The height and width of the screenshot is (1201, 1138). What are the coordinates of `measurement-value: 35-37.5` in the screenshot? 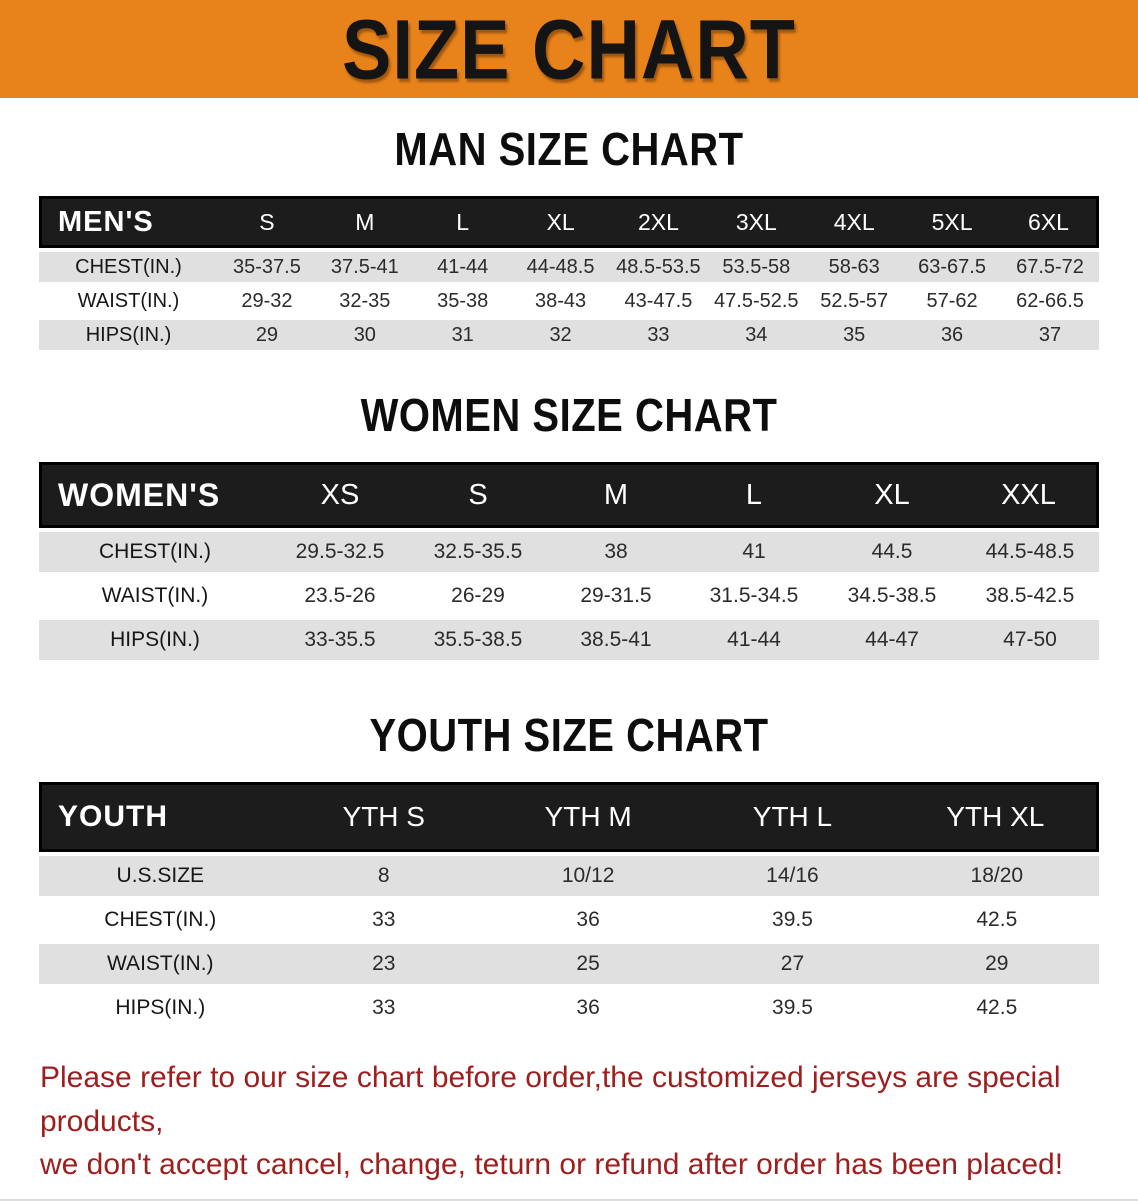 It's located at (267, 267).